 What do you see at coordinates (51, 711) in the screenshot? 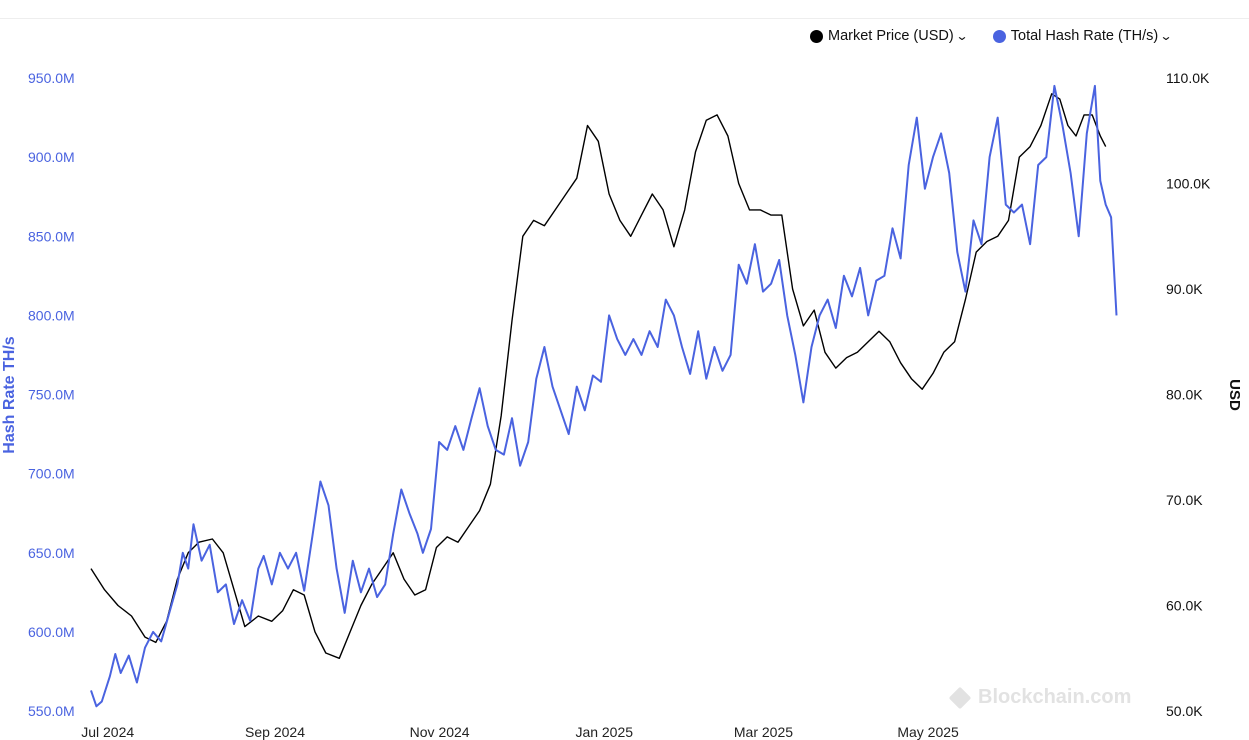
I see `left-tick-label: 550.0M` at bounding box center [51, 711].